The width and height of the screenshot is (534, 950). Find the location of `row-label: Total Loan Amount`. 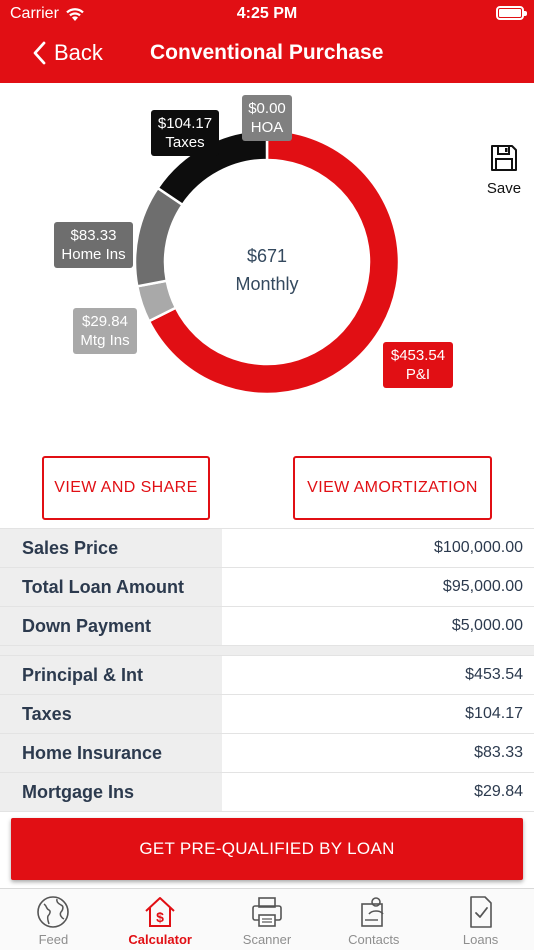

row-label: Total Loan Amount is located at coordinates (111, 587).